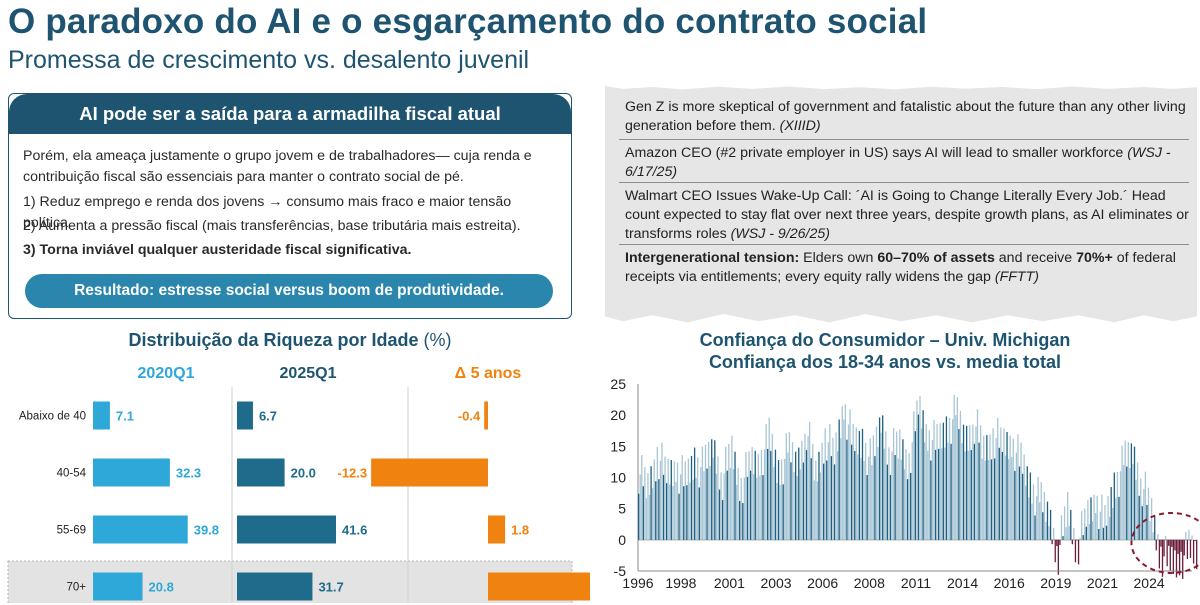  Describe the element at coordinates (822, 583) in the screenshot. I see `x-tick-label: 2006` at that location.